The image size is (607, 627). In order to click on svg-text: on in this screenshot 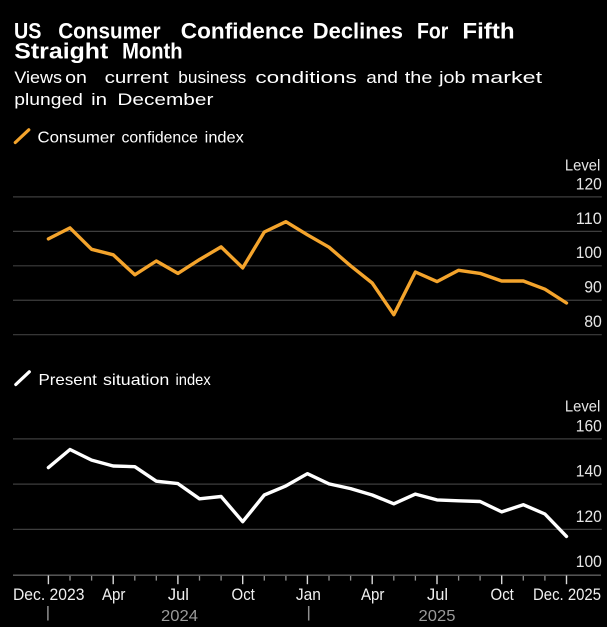, I will do `click(76, 78)`.